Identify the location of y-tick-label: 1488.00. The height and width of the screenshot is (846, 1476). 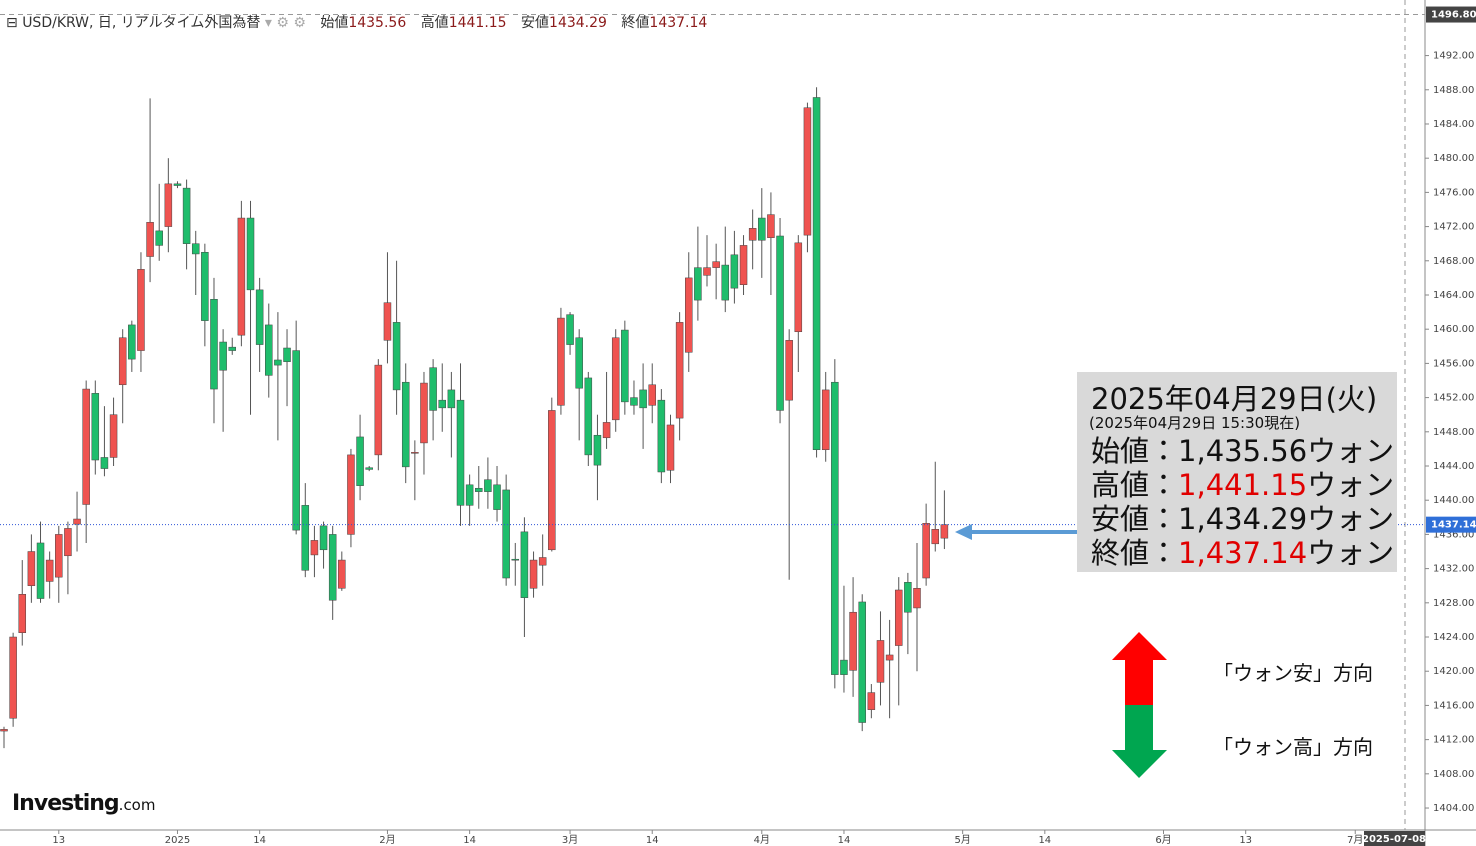
(1453, 90).